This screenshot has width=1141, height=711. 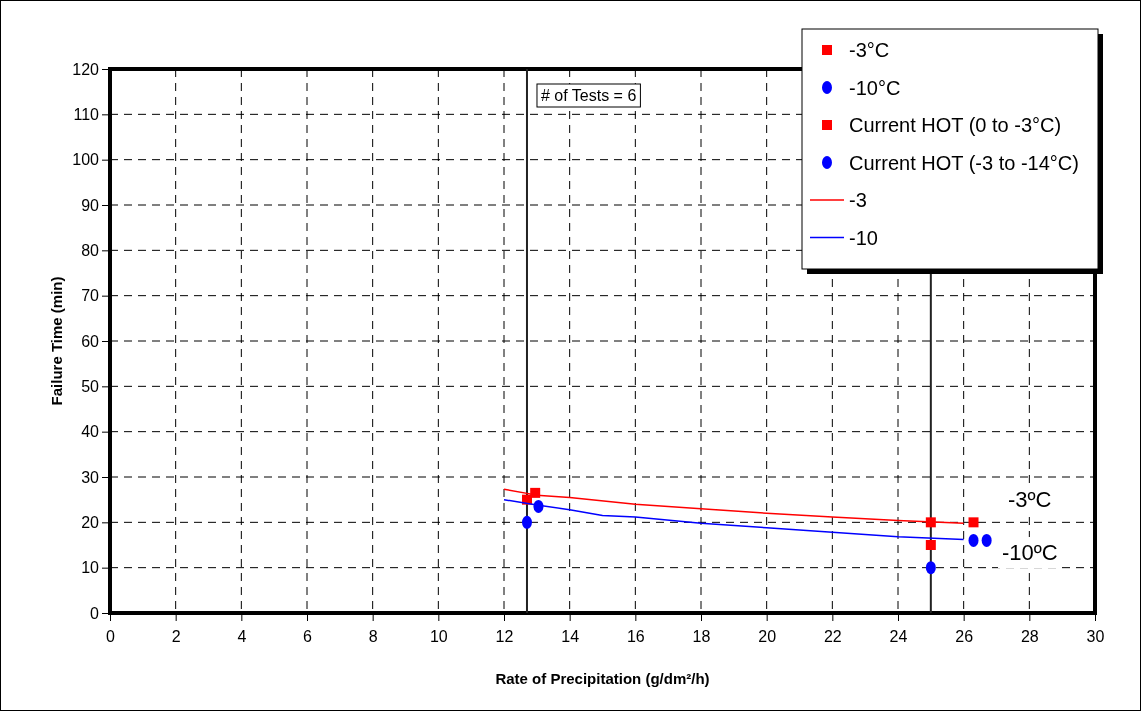 I want to click on x-tick-label: 4, so click(x=242, y=636).